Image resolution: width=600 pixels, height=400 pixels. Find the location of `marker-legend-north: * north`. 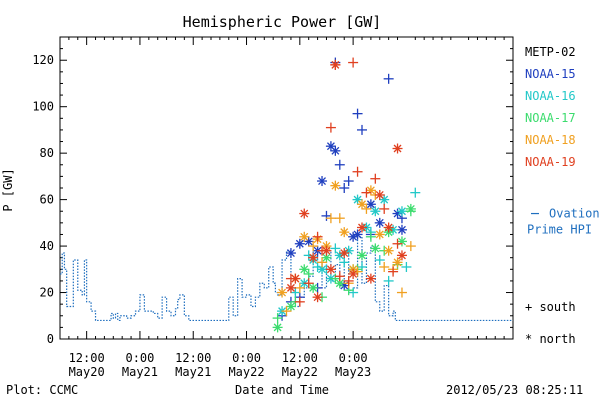

marker-legend-north: * north is located at coordinates (550, 339).